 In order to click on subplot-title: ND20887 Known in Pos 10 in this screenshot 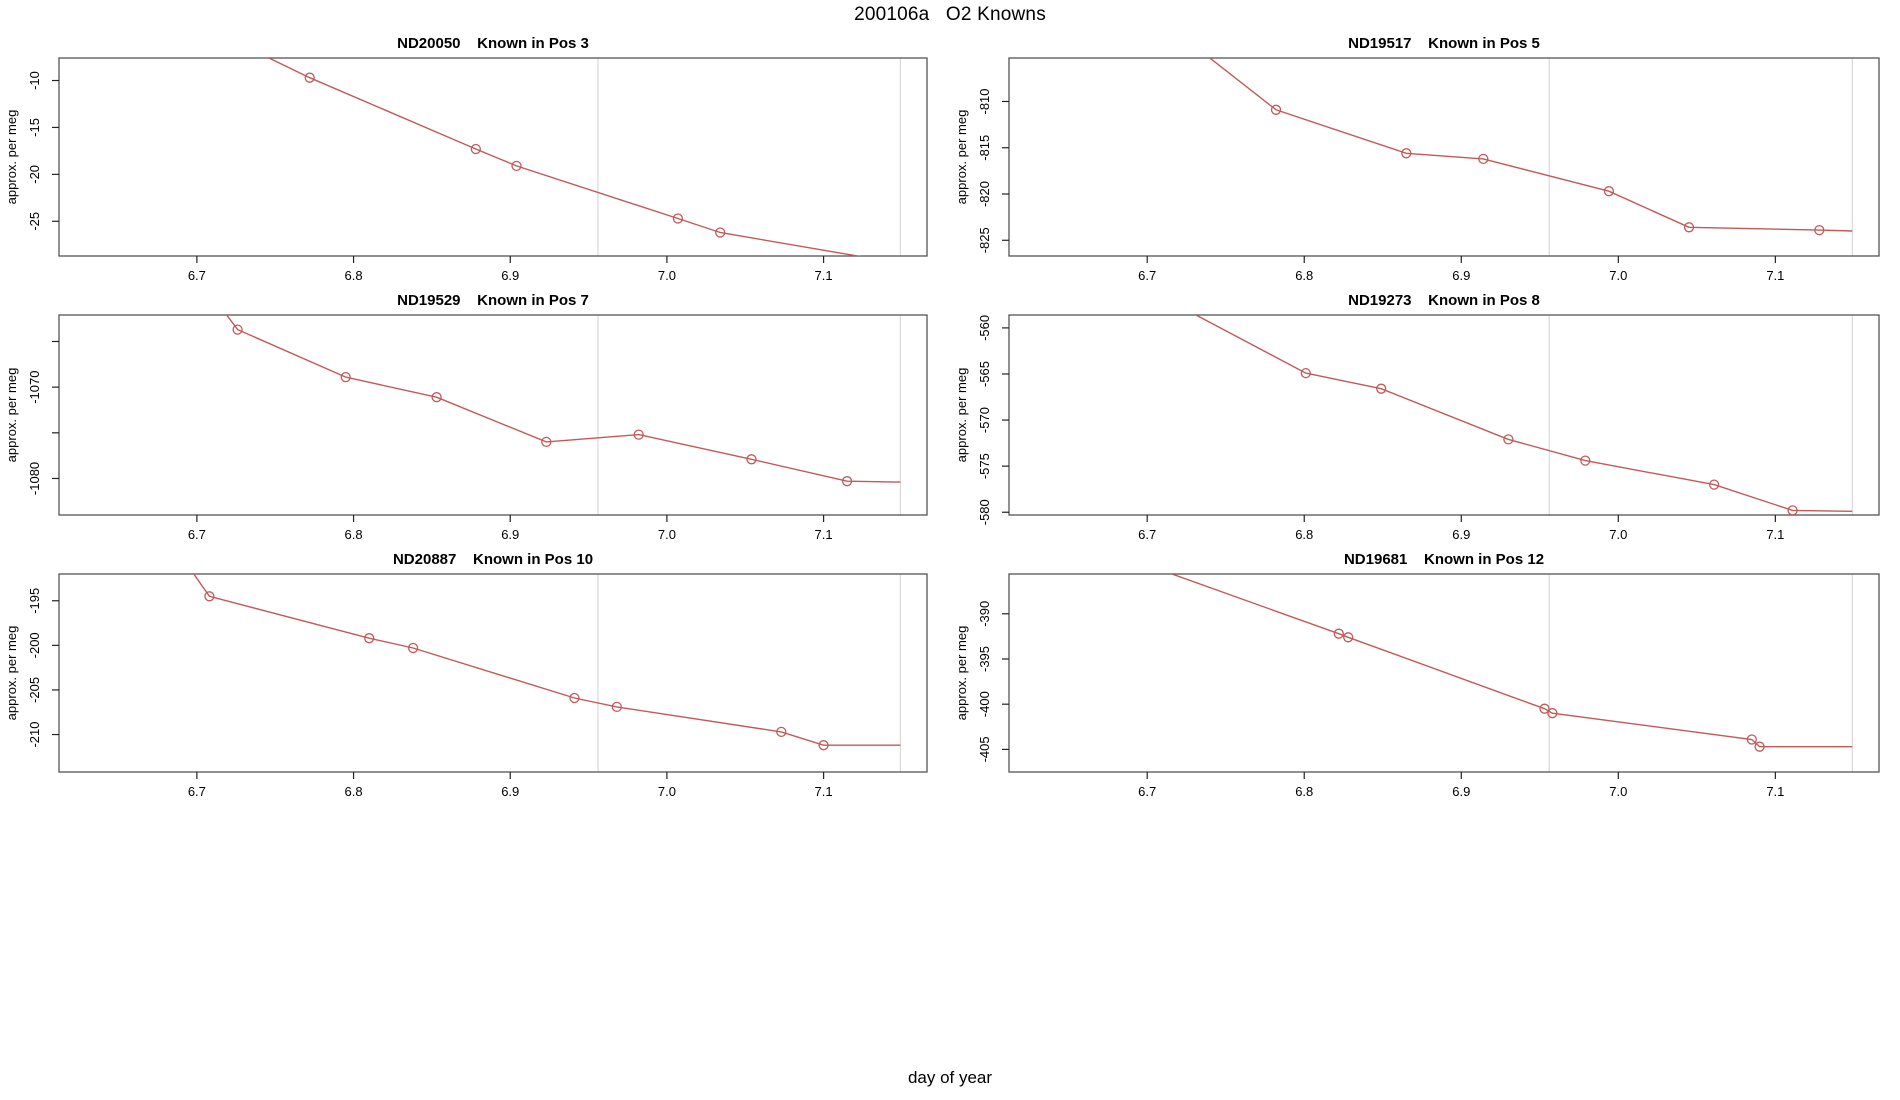, I will do `click(493, 559)`.